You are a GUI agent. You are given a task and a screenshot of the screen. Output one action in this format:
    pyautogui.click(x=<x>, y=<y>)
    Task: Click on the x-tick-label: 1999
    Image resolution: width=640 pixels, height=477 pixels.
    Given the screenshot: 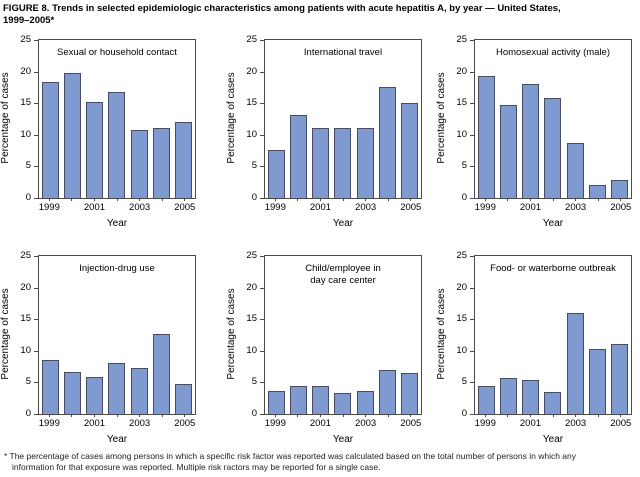 What is the action you would take?
    pyautogui.click(x=485, y=423)
    